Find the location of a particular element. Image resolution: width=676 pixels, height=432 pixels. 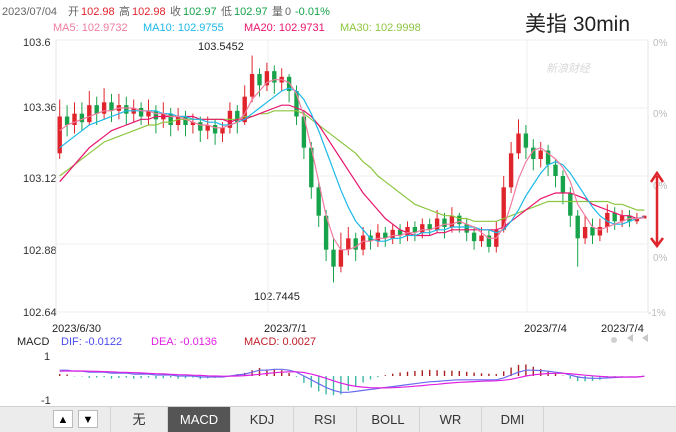

ma5-legend: MA5: 102.9732 is located at coordinates (90, 28).